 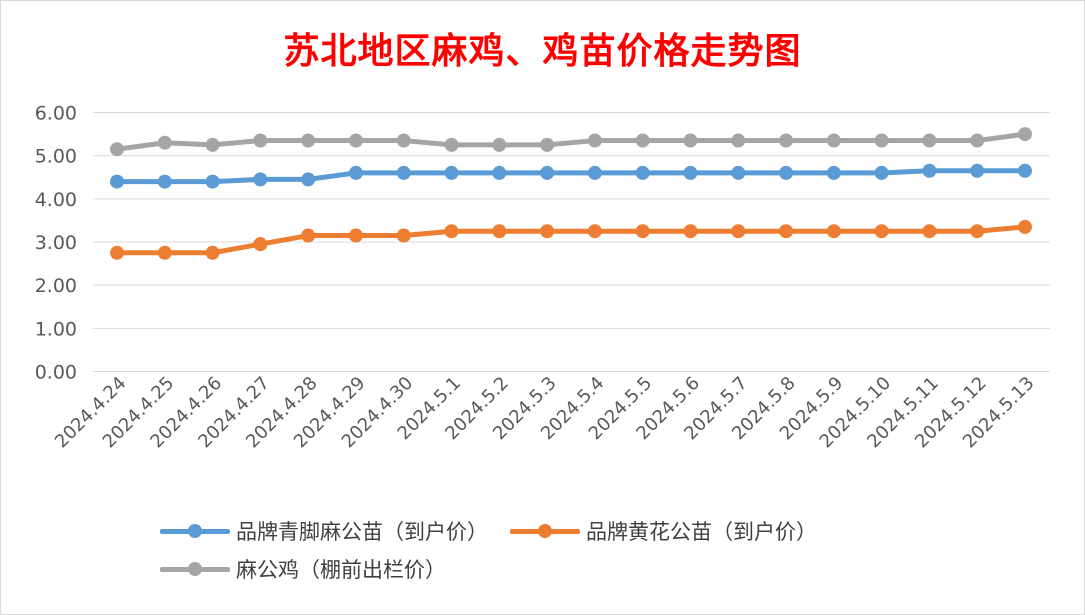 What do you see at coordinates (56, 286) in the screenshot?
I see `y-tick-label: 2.00` at bounding box center [56, 286].